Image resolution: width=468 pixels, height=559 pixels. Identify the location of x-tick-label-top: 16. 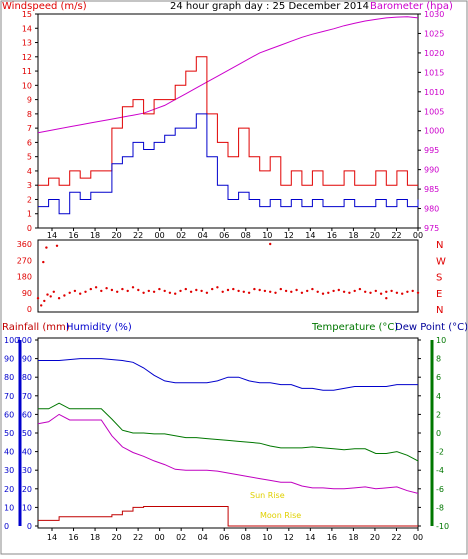
(73, 235).